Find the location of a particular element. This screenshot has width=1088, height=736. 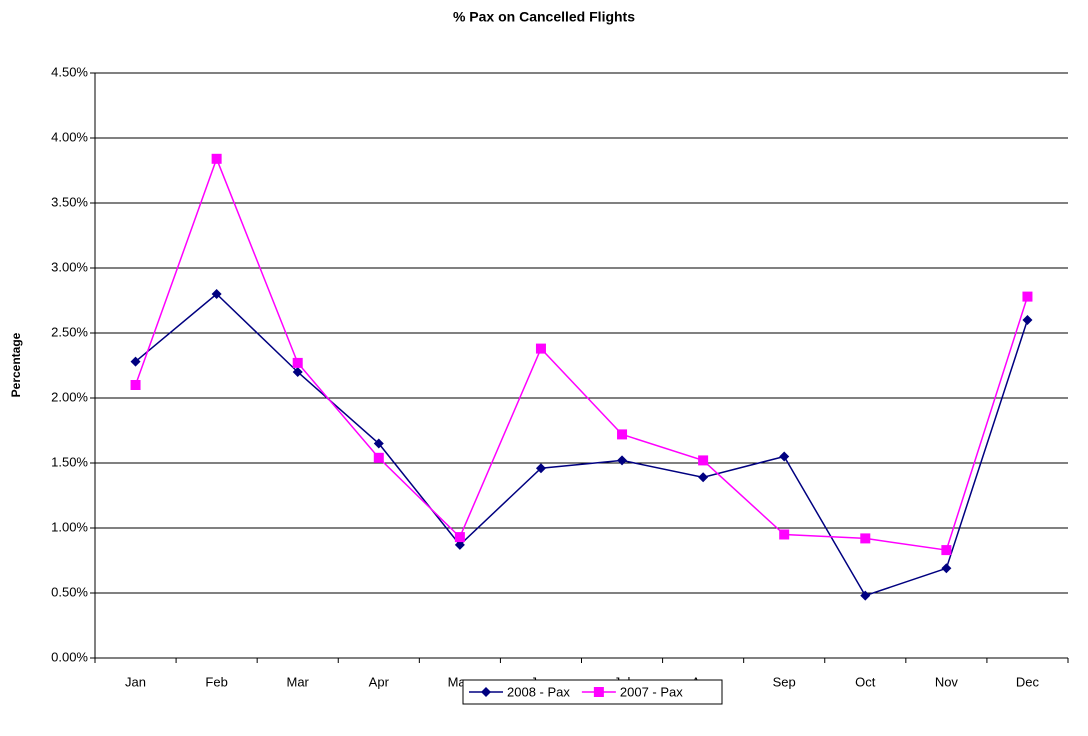

y-tick-label: 3.00% is located at coordinates (69, 266).